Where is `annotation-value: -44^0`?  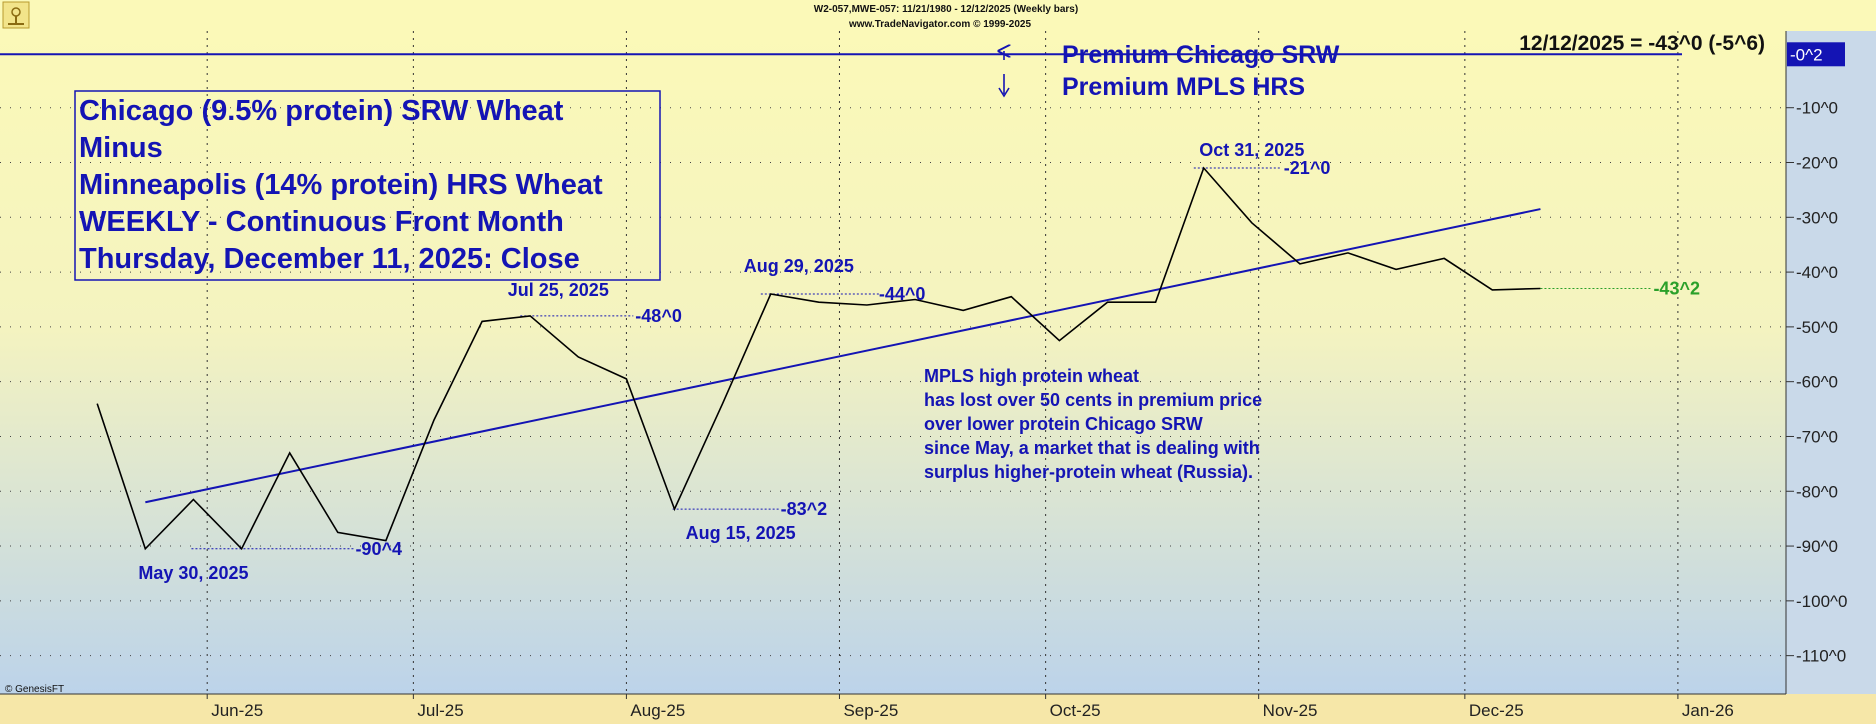 annotation-value: -44^0 is located at coordinates (902, 294).